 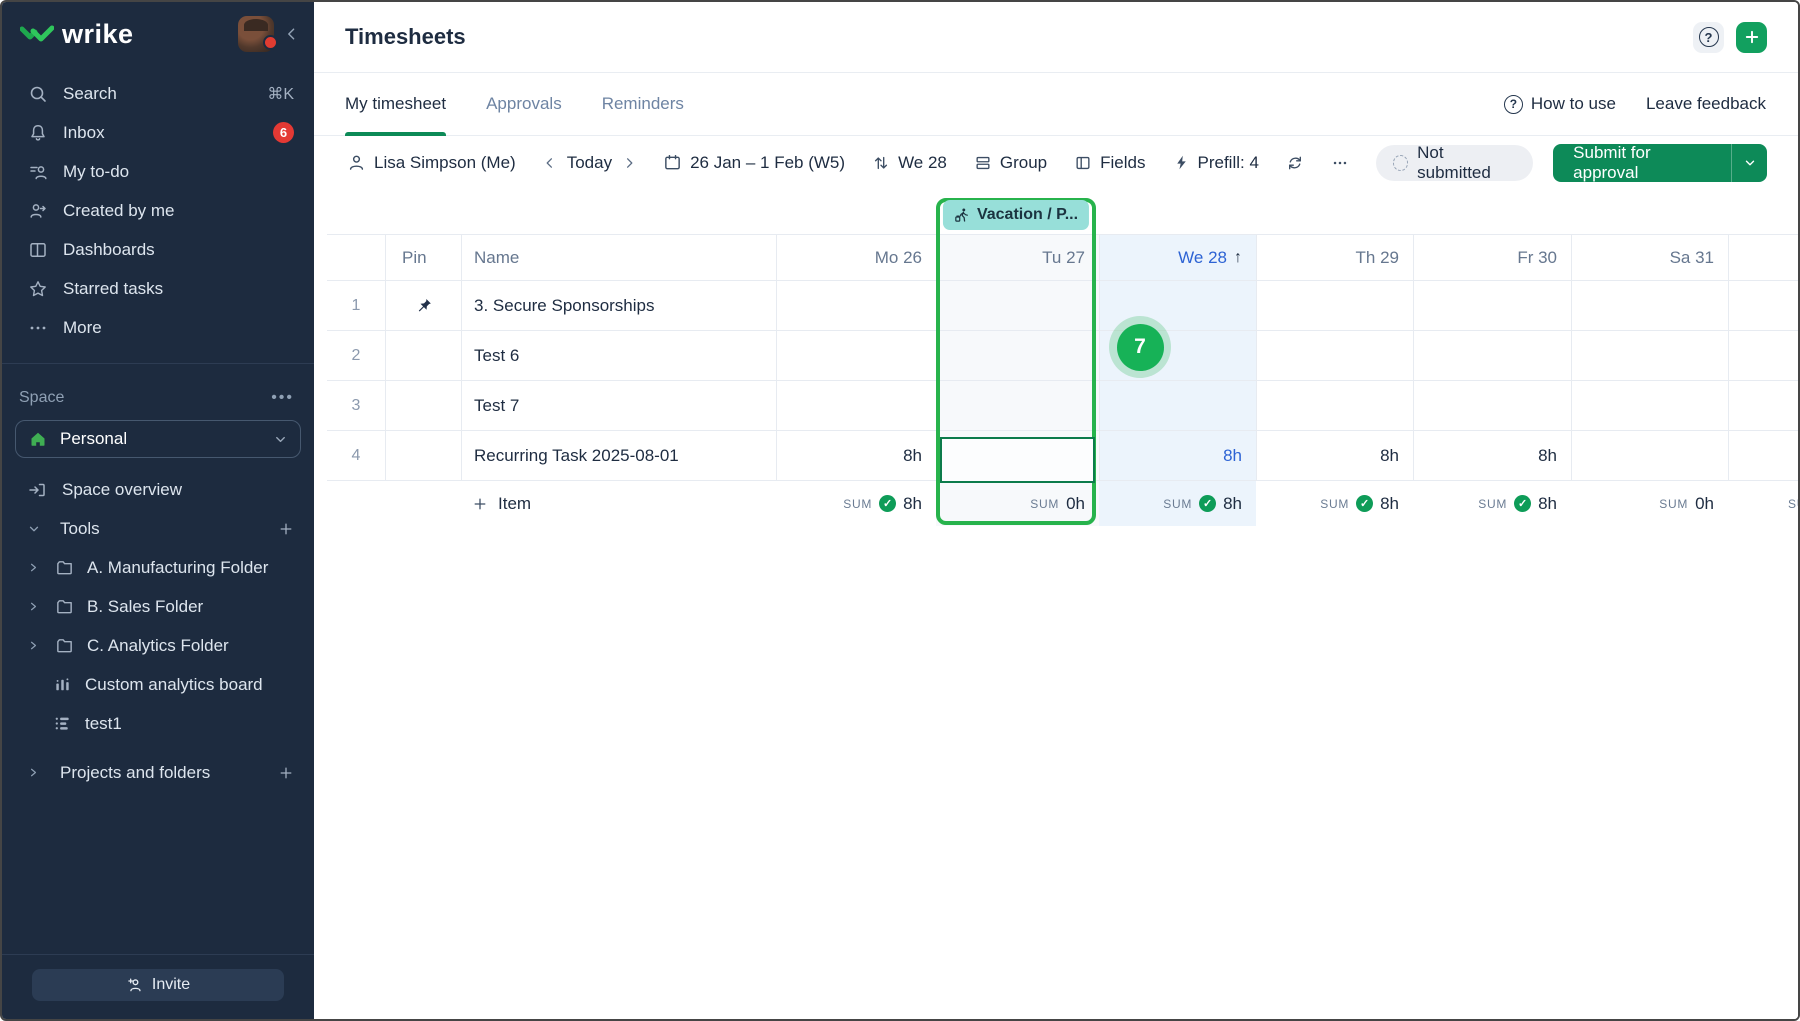 What do you see at coordinates (1492, 257) in the screenshot?
I see `day-column-header: Fr 30` at bounding box center [1492, 257].